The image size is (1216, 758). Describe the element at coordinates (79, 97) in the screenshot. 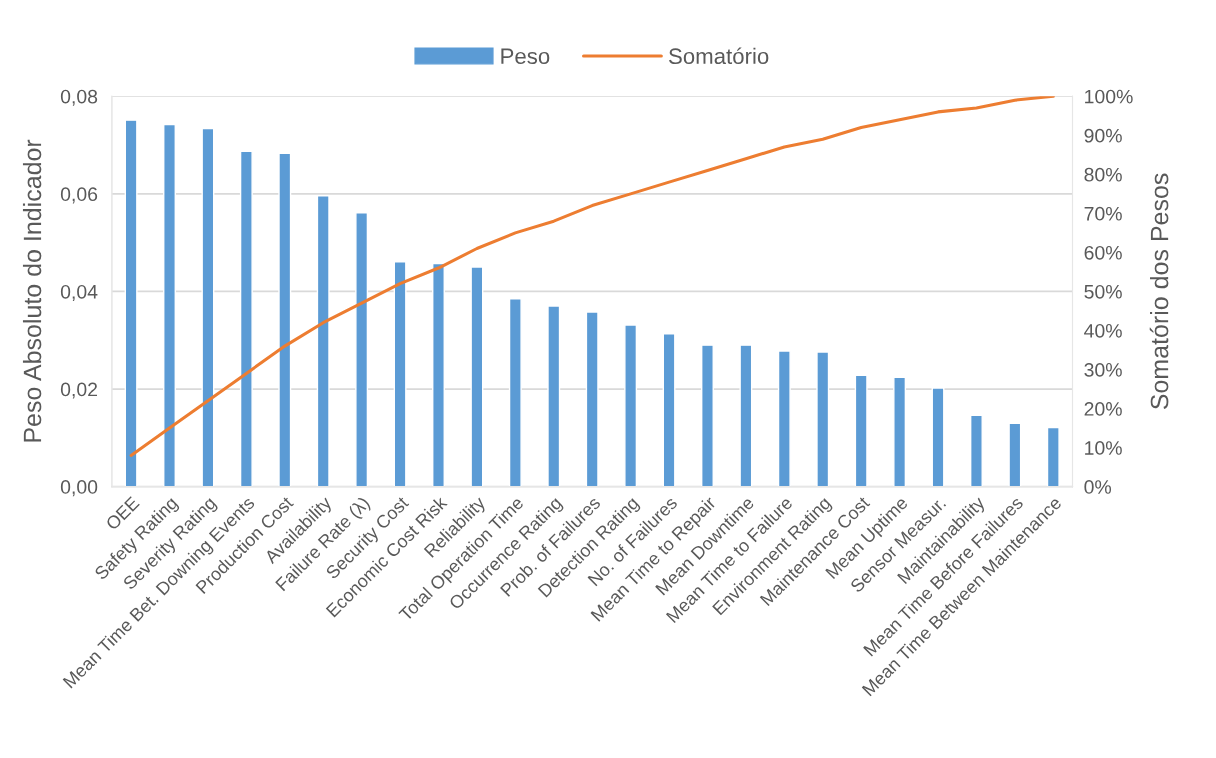

I see `y-tick-label: 0,08` at that location.